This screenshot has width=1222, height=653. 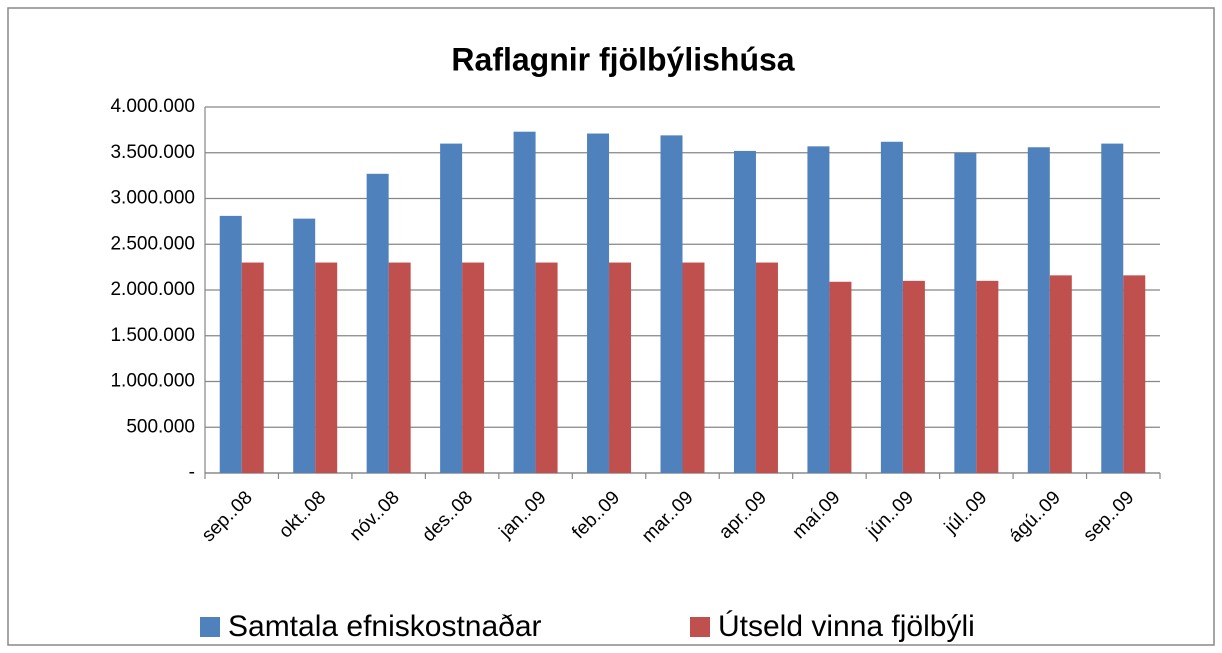 What do you see at coordinates (152, 106) in the screenshot?
I see `y-tick-label: 4.000.000` at bounding box center [152, 106].